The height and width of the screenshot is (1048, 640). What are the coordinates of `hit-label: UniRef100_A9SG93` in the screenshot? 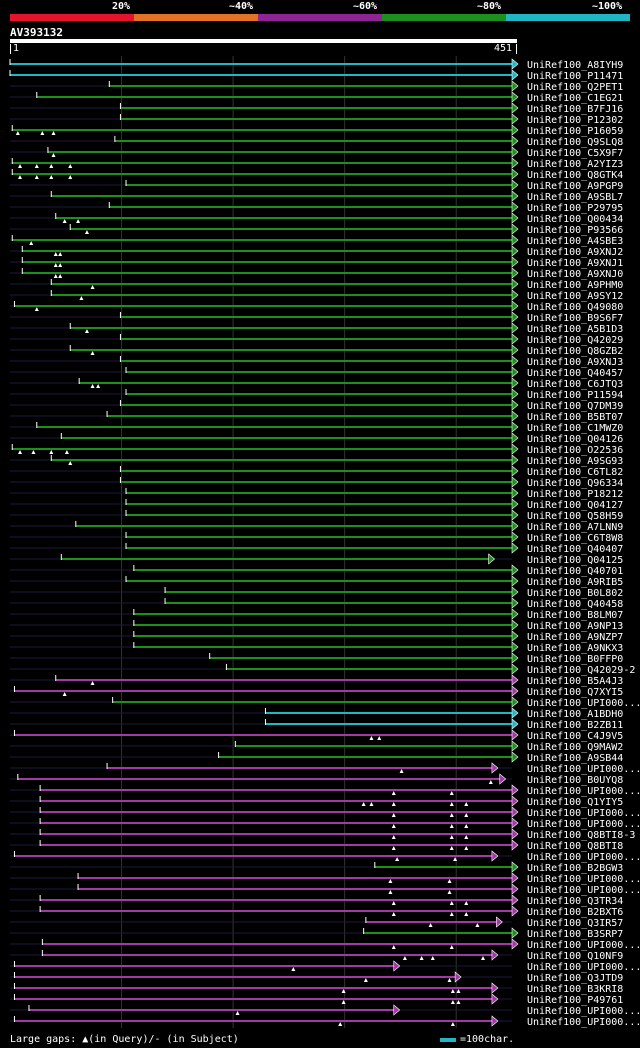 It's located at (575, 461).